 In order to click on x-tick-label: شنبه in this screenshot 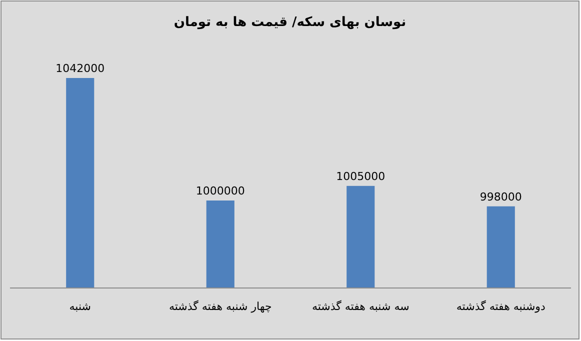, I will do `click(80, 306)`.